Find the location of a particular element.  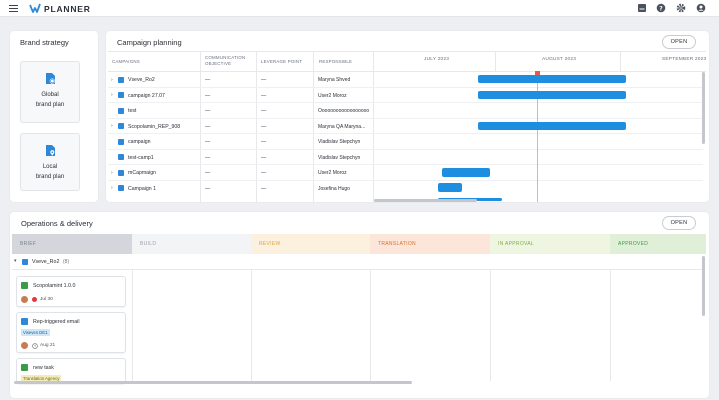

local-brand-plan-card: Local brand plan is located at coordinates (50, 162).